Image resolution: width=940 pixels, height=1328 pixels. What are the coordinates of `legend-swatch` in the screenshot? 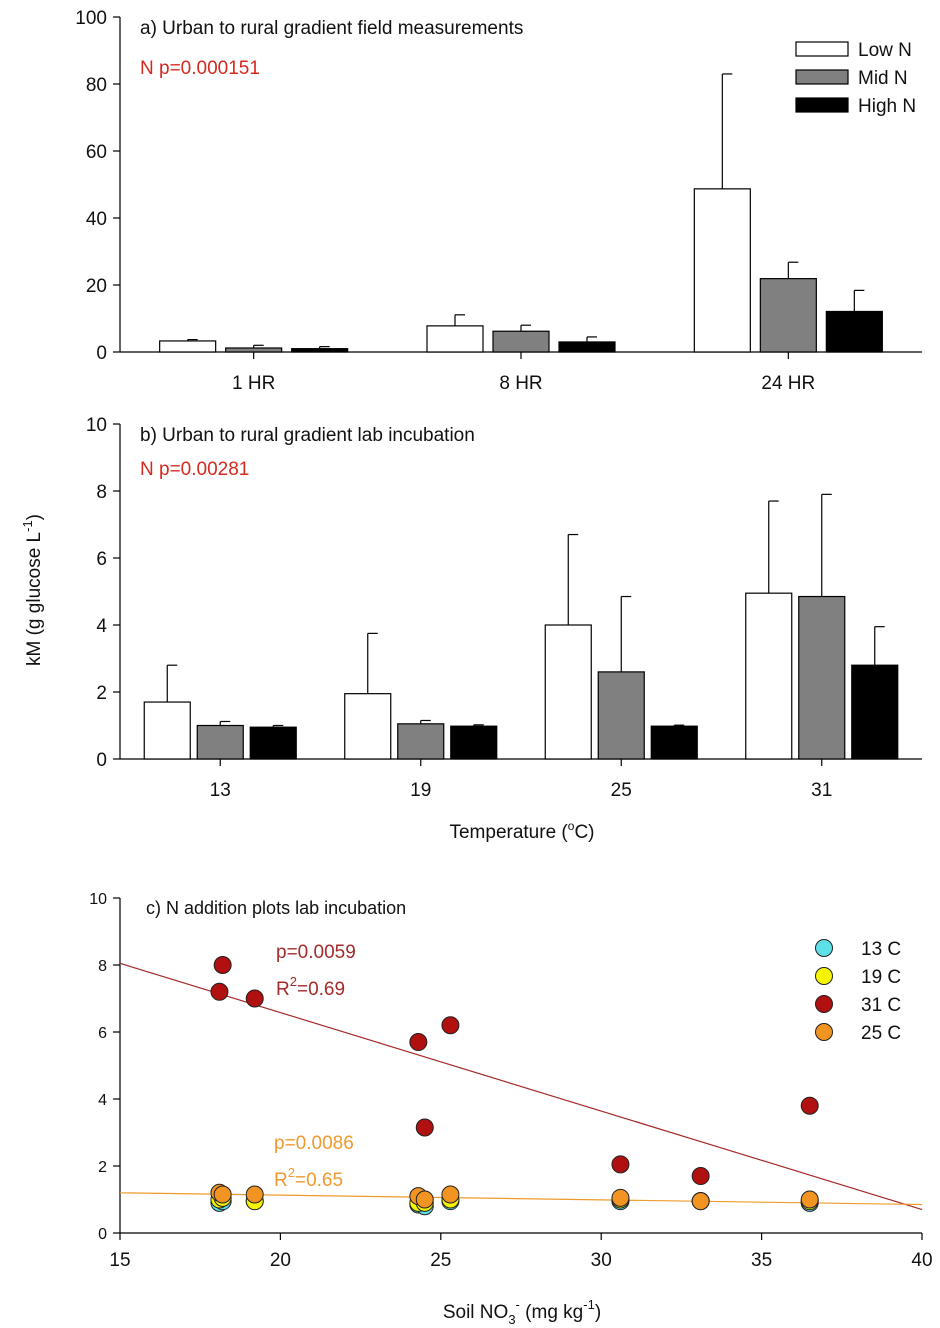 It's located at (822, 105).